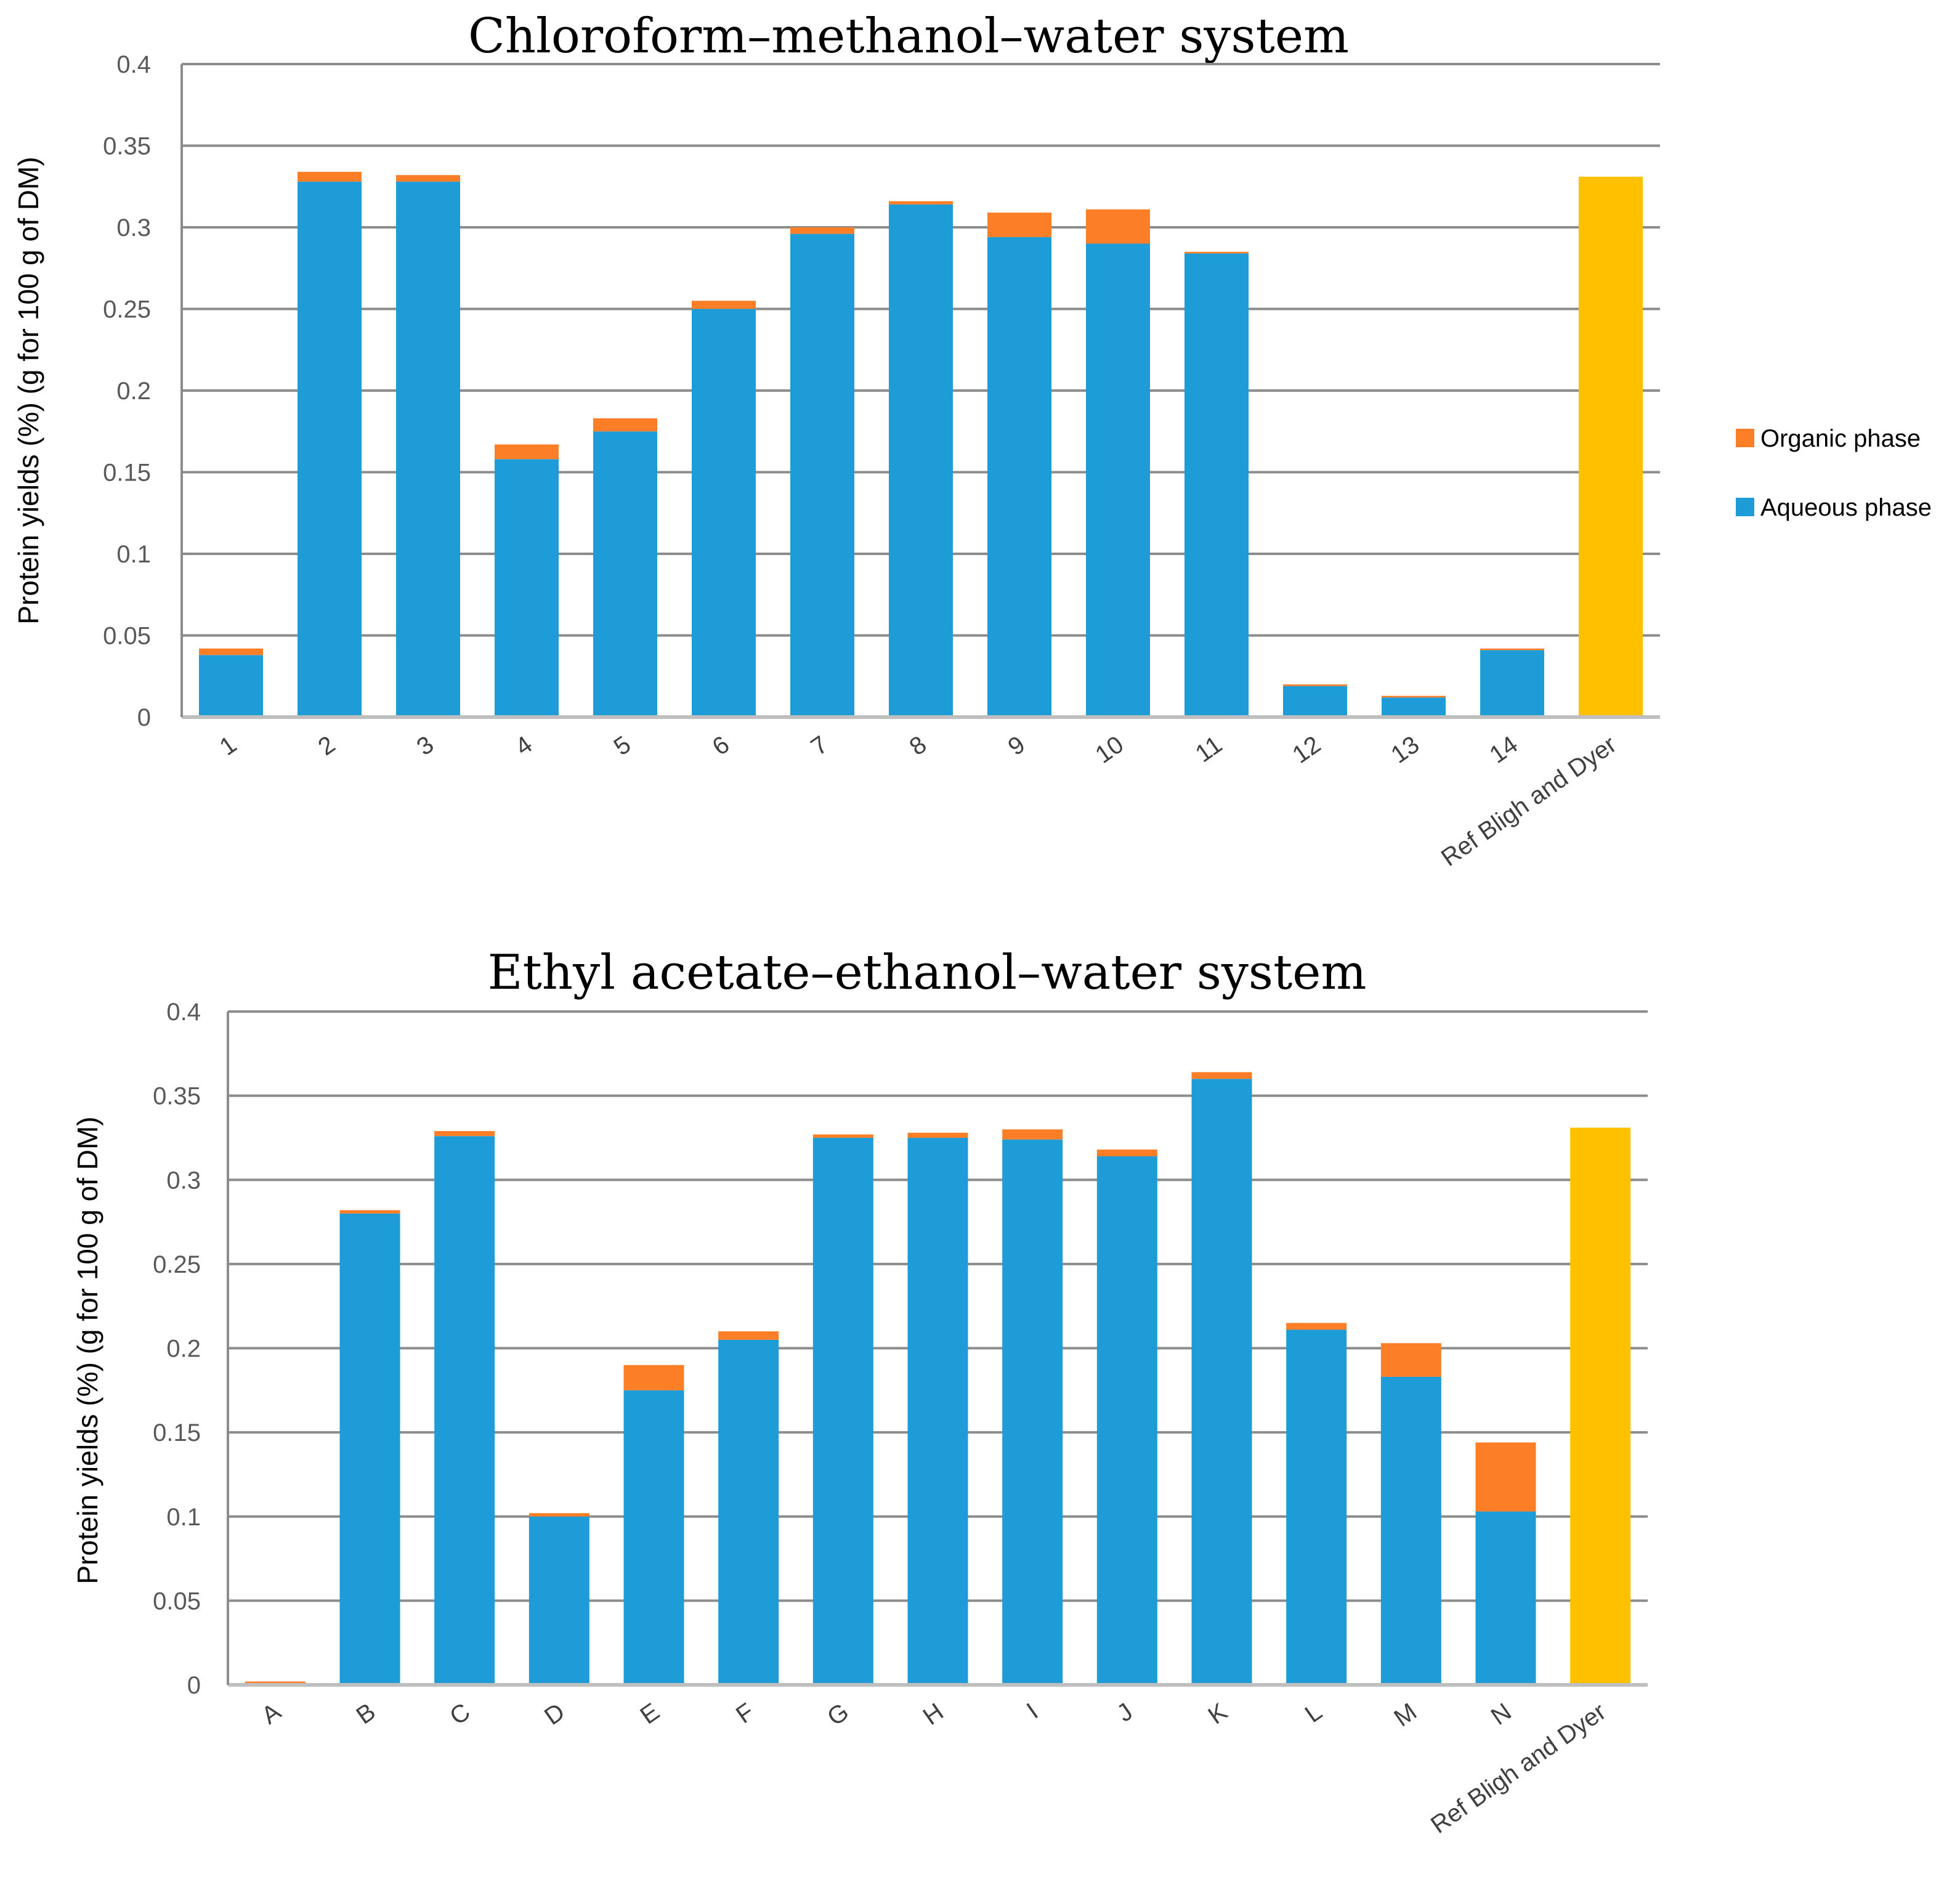  Describe the element at coordinates (927, 972) in the screenshot. I see `chart-title: Ethyl acetate–ethanol–water system` at that location.